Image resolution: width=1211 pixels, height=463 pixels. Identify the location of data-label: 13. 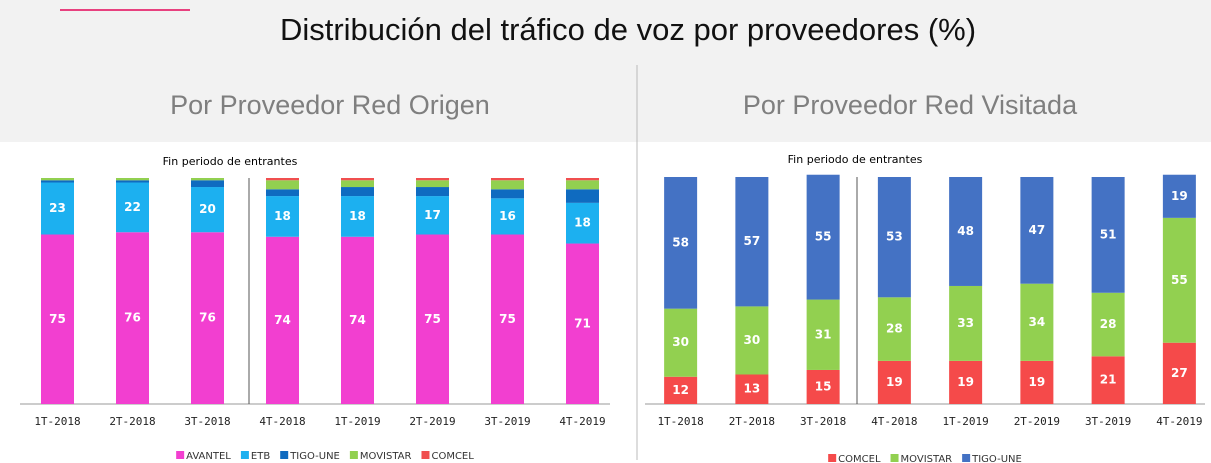
(752, 389).